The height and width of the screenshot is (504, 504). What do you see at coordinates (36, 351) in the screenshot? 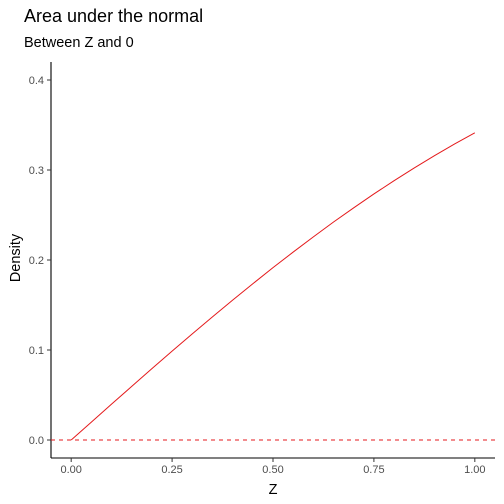
I see `y-tick-label: 0.1` at bounding box center [36, 351].